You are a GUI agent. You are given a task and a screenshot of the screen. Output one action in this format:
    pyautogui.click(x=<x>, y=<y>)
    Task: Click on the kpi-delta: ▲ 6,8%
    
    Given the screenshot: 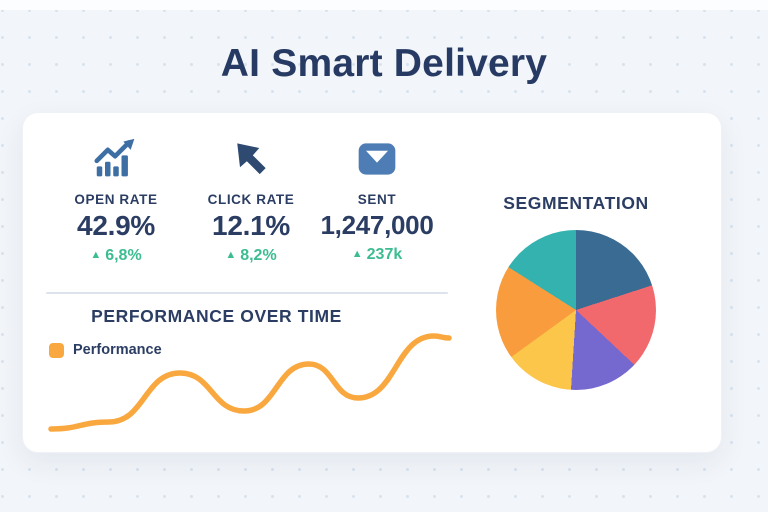 What is the action you would take?
    pyautogui.click(x=116, y=256)
    